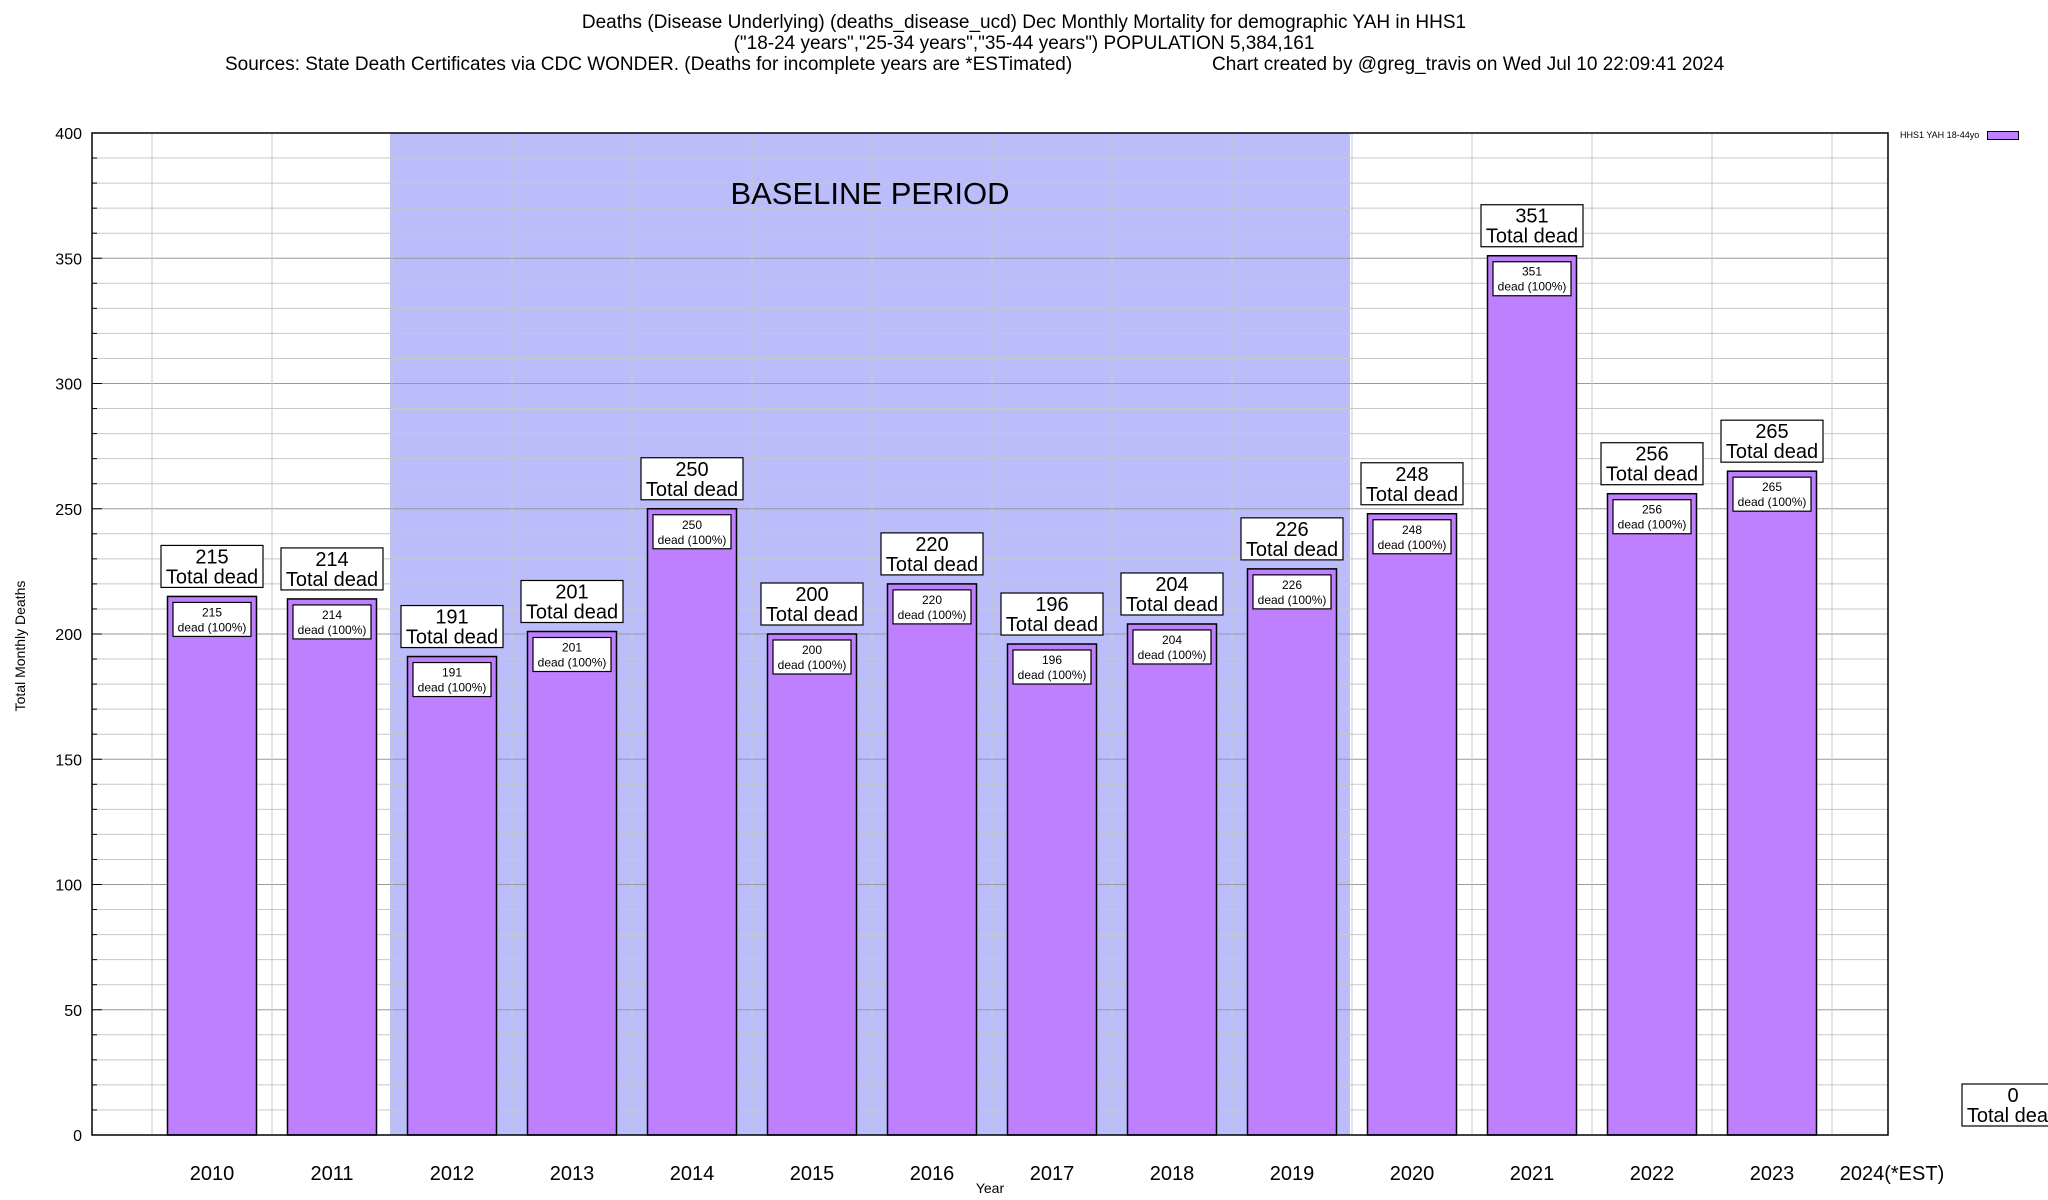  Describe the element at coordinates (68, 760) in the screenshot. I see `y-tick-label: 150` at that location.